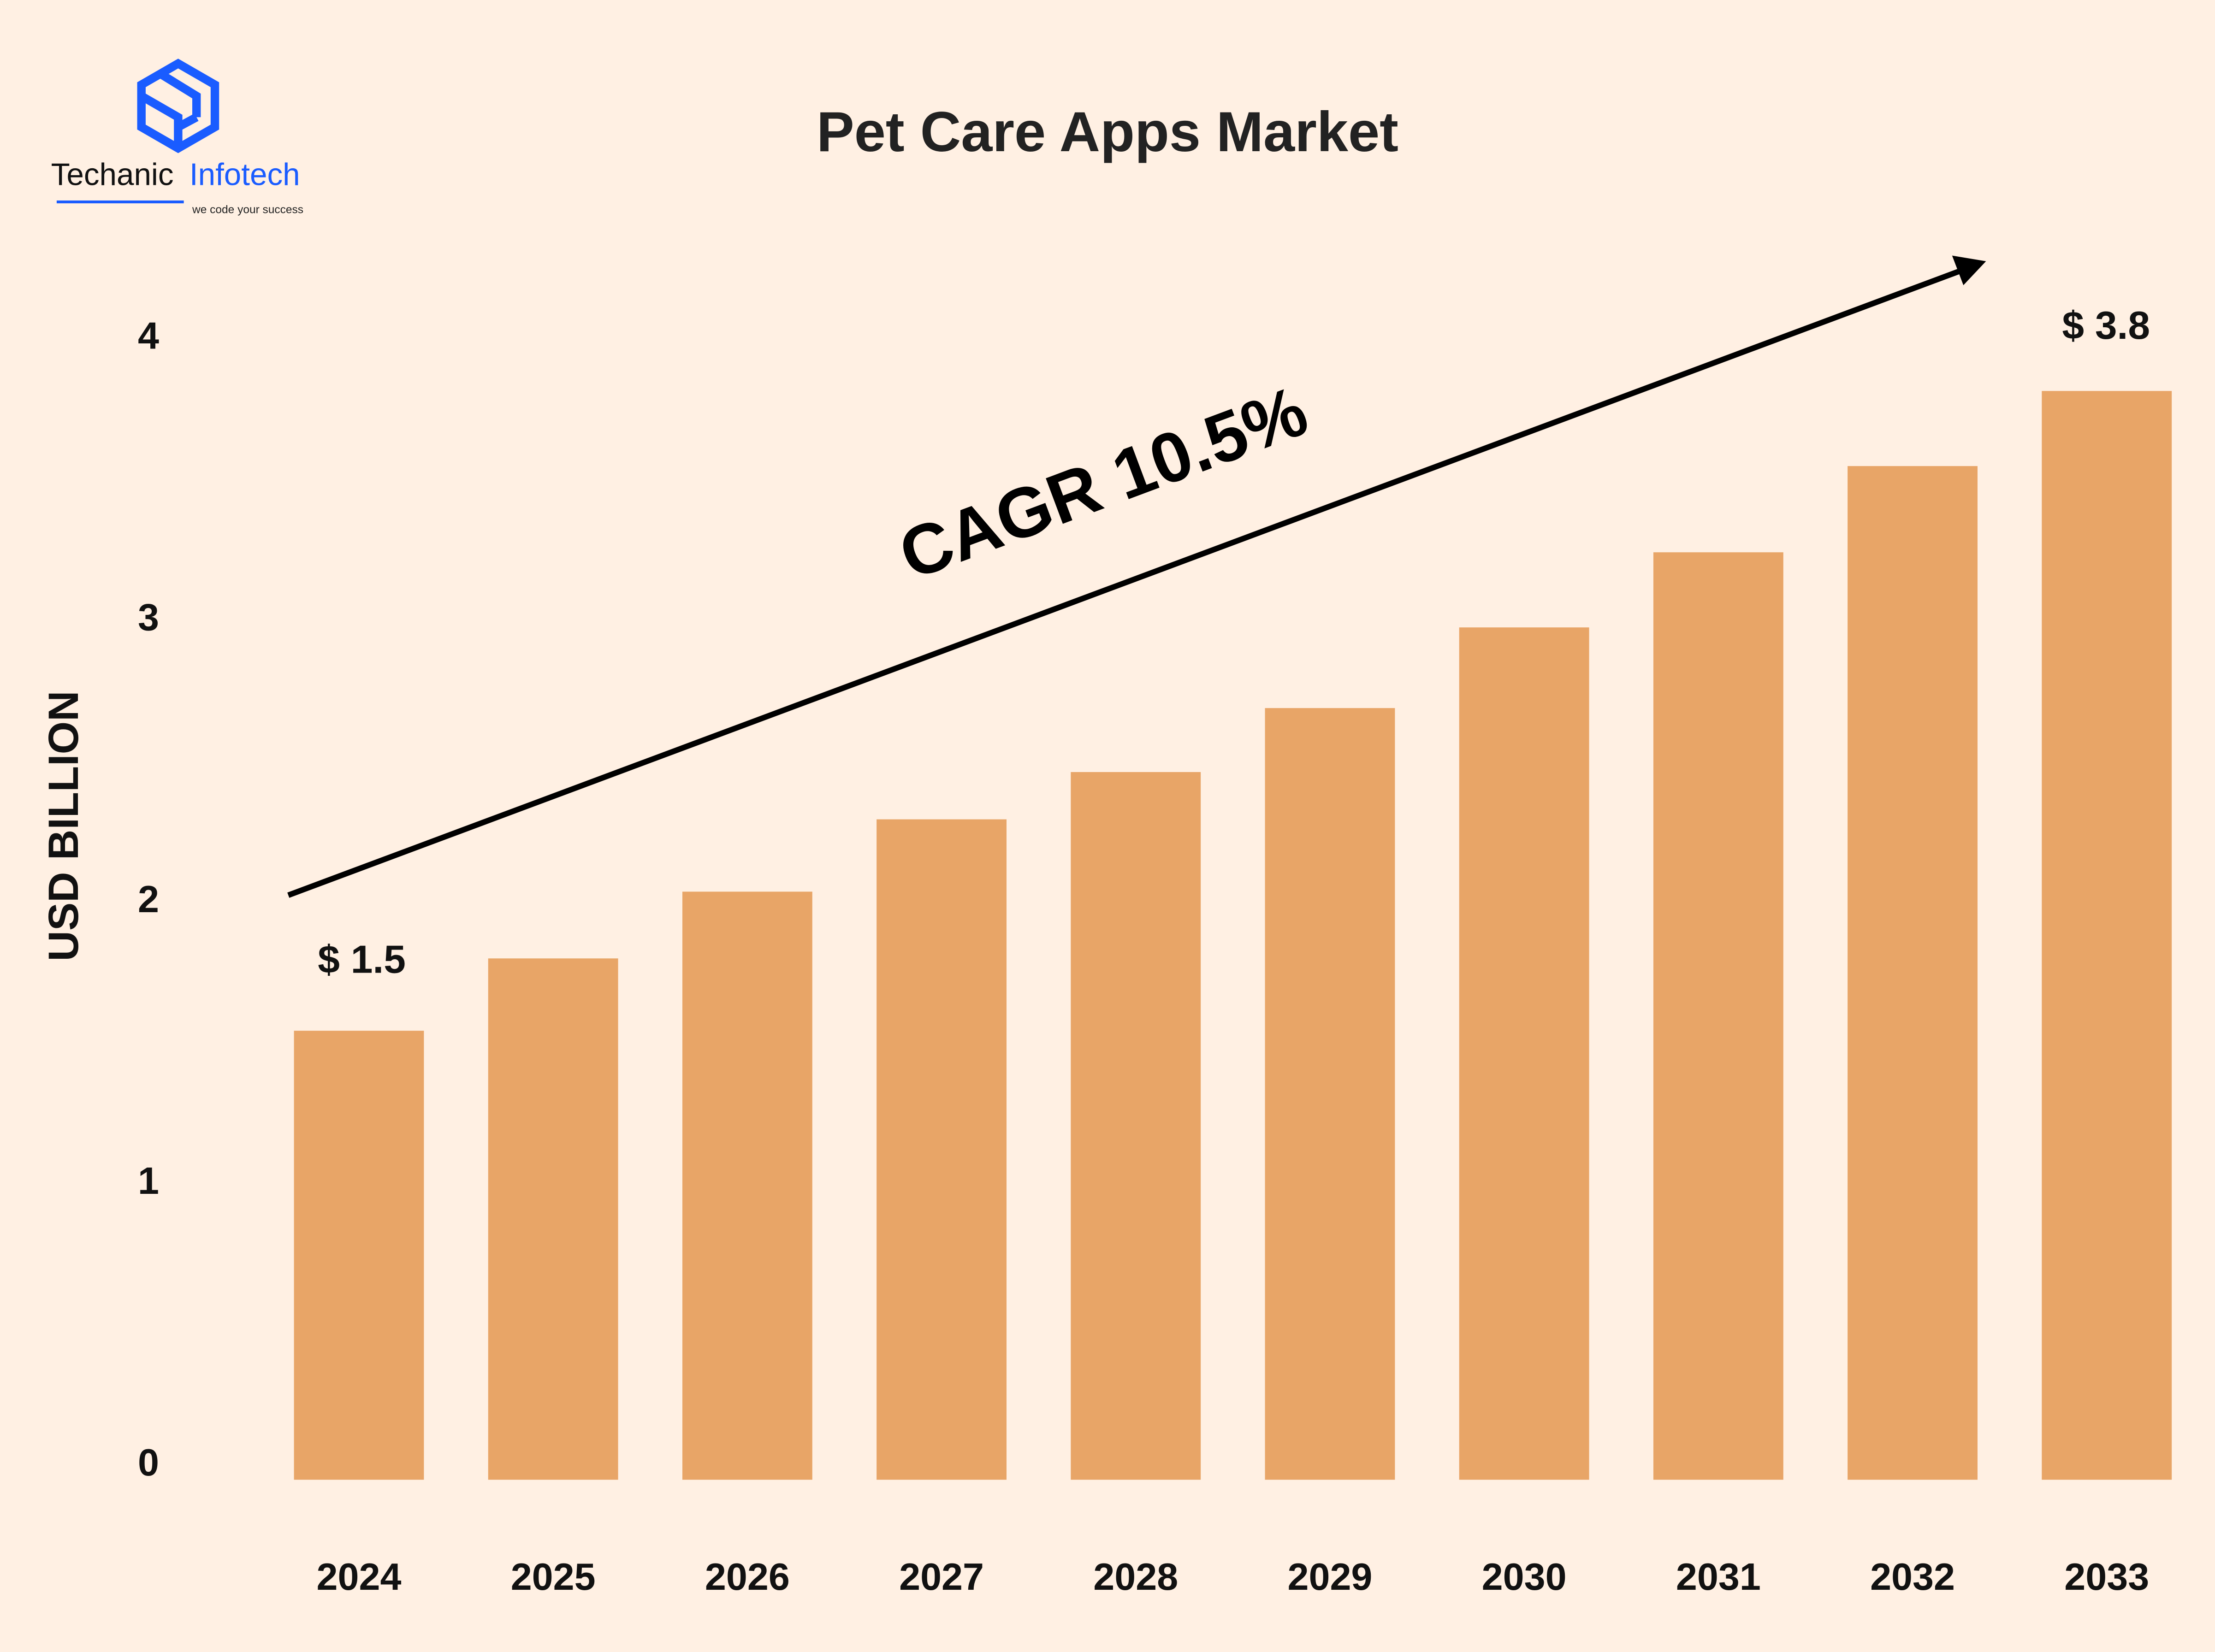 Image resolution: width=2215 pixels, height=1652 pixels. What do you see at coordinates (359, 1576) in the screenshot?
I see `x-tick-label: 2024` at bounding box center [359, 1576].